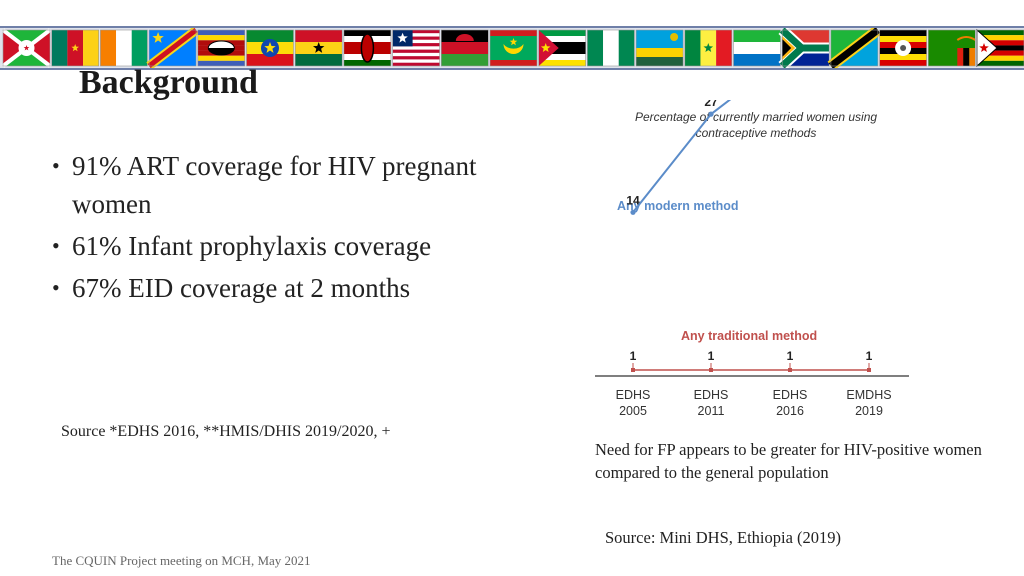 This screenshot has height=576, width=1024. I want to click on flag-mauritania-icon, so click(513, 48).